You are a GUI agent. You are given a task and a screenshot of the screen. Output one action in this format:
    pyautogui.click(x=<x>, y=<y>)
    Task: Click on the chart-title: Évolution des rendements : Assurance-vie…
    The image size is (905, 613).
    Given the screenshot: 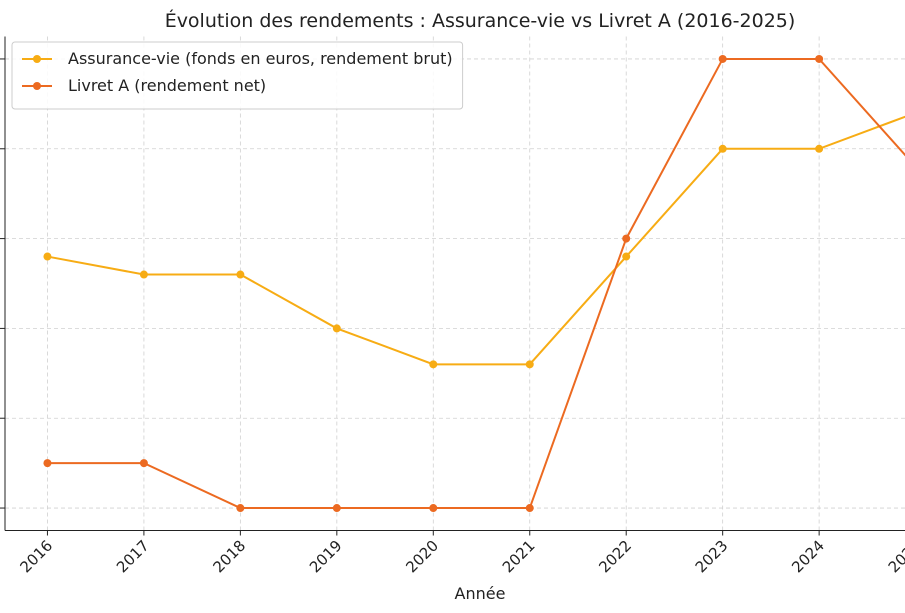 What is the action you would take?
    pyautogui.click(x=480, y=20)
    